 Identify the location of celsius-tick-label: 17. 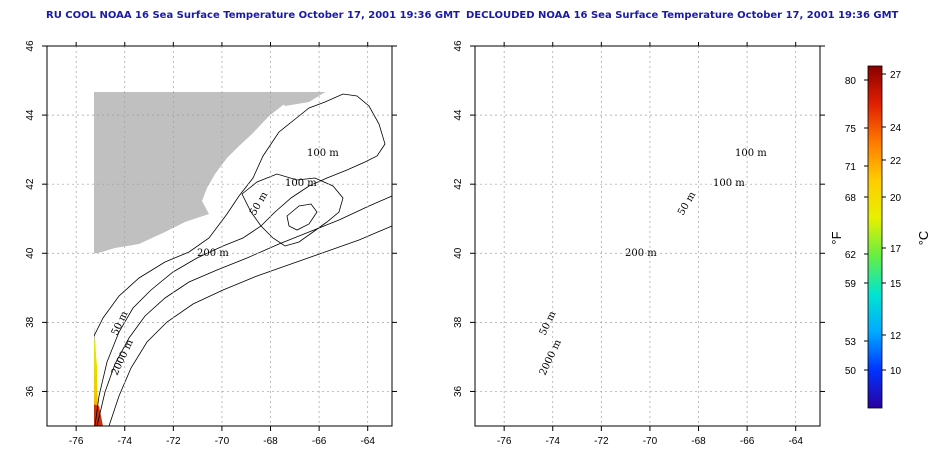
(896, 249).